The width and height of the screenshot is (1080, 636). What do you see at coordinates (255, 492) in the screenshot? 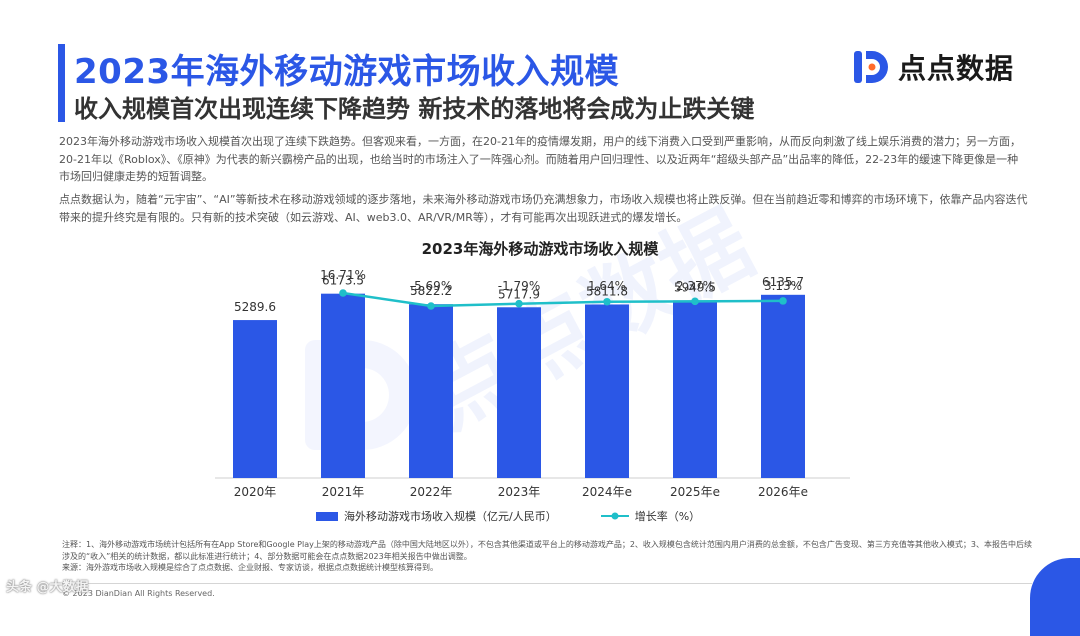
I see `x-tick-label-0: 2020年` at bounding box center [255, 492].